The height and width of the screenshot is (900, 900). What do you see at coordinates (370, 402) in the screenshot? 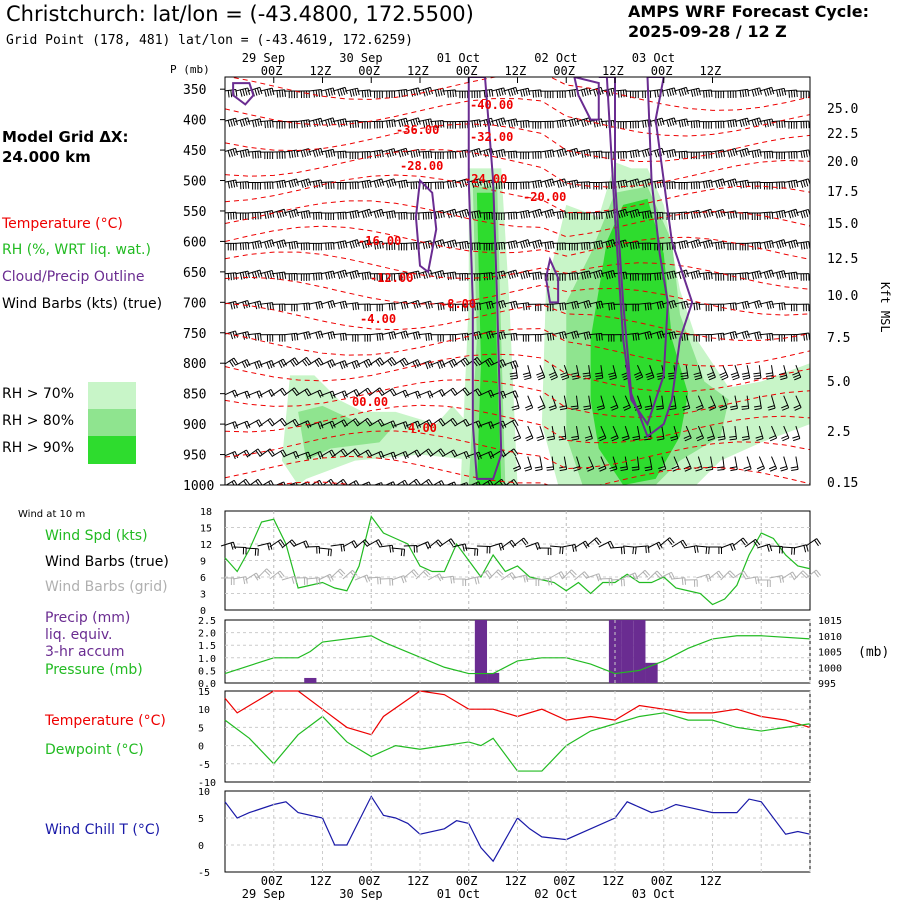
I see `temperature-contour-label: 00.00` at bounding box center [370, 402].